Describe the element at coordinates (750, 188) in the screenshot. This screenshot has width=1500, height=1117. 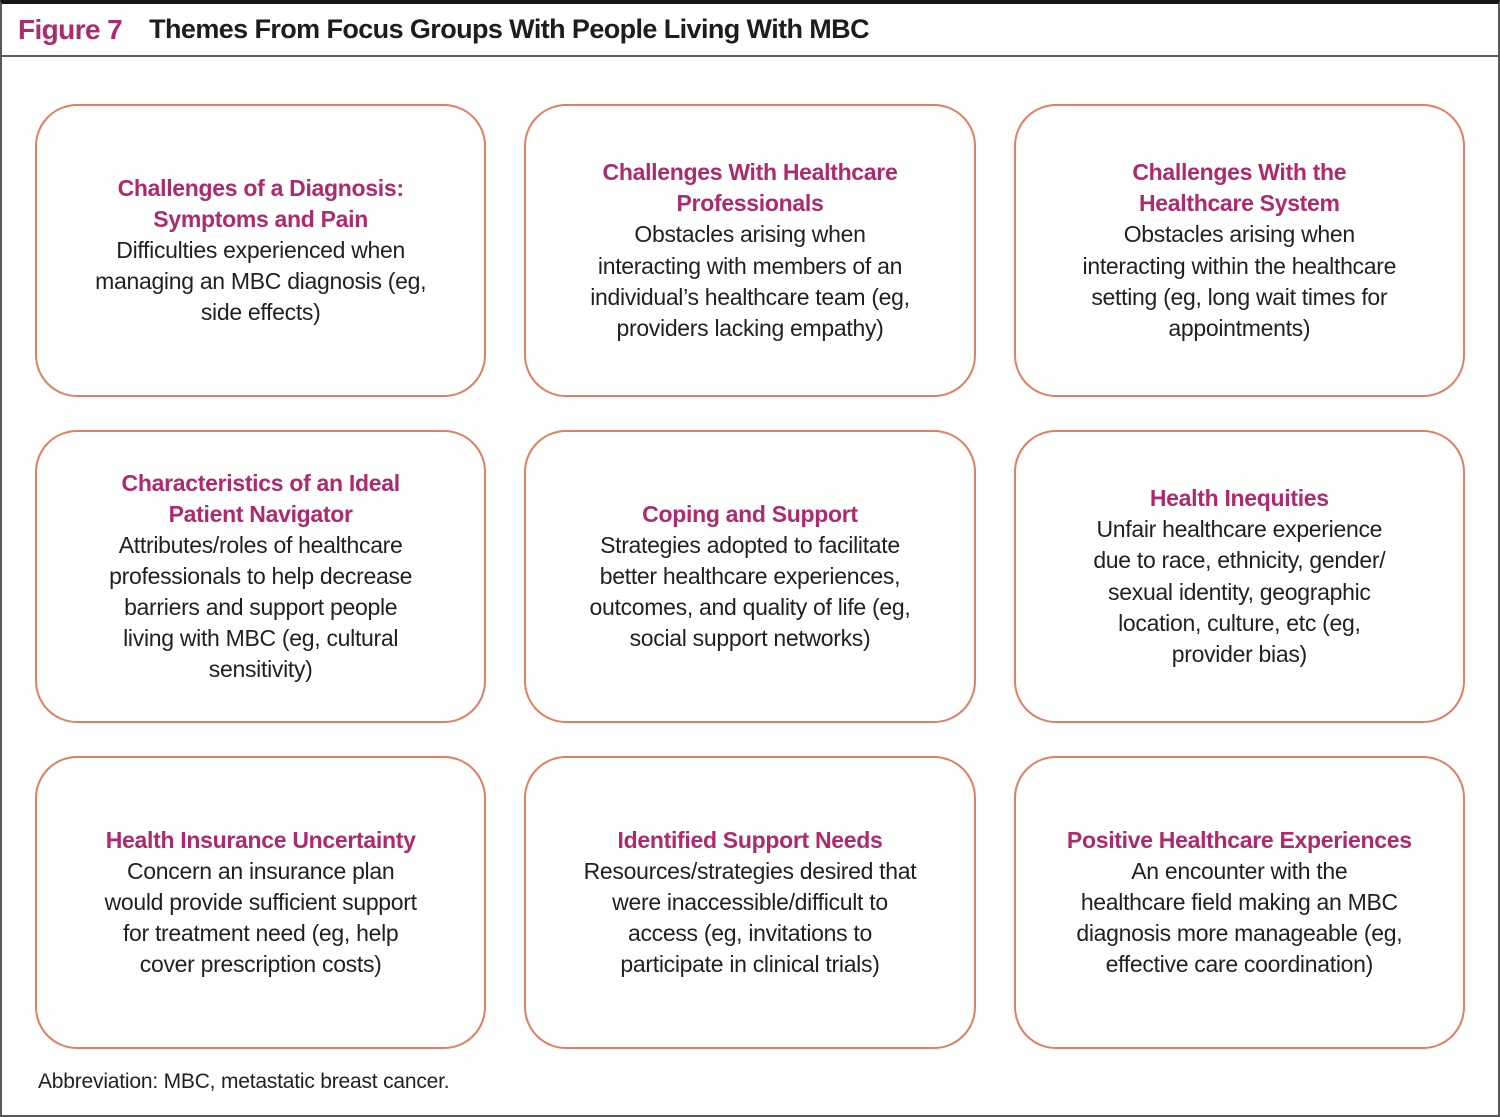
I see `theme-title: Challenges With Healthcare Professionals` at that location.